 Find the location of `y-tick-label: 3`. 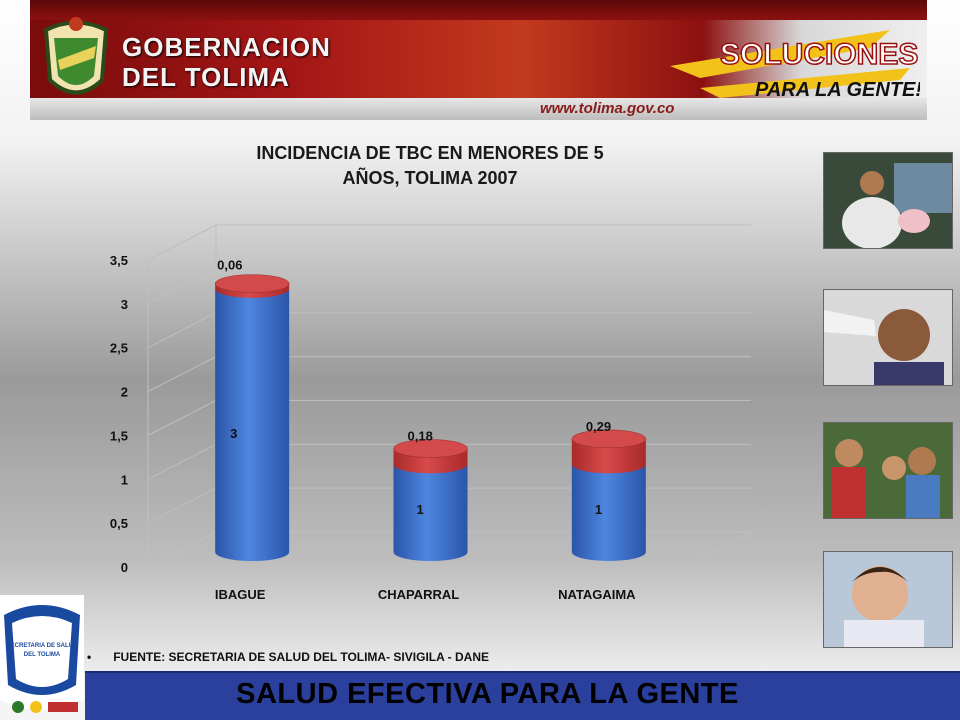

y-tick-label: 3 is located at coordinates (124, 304).